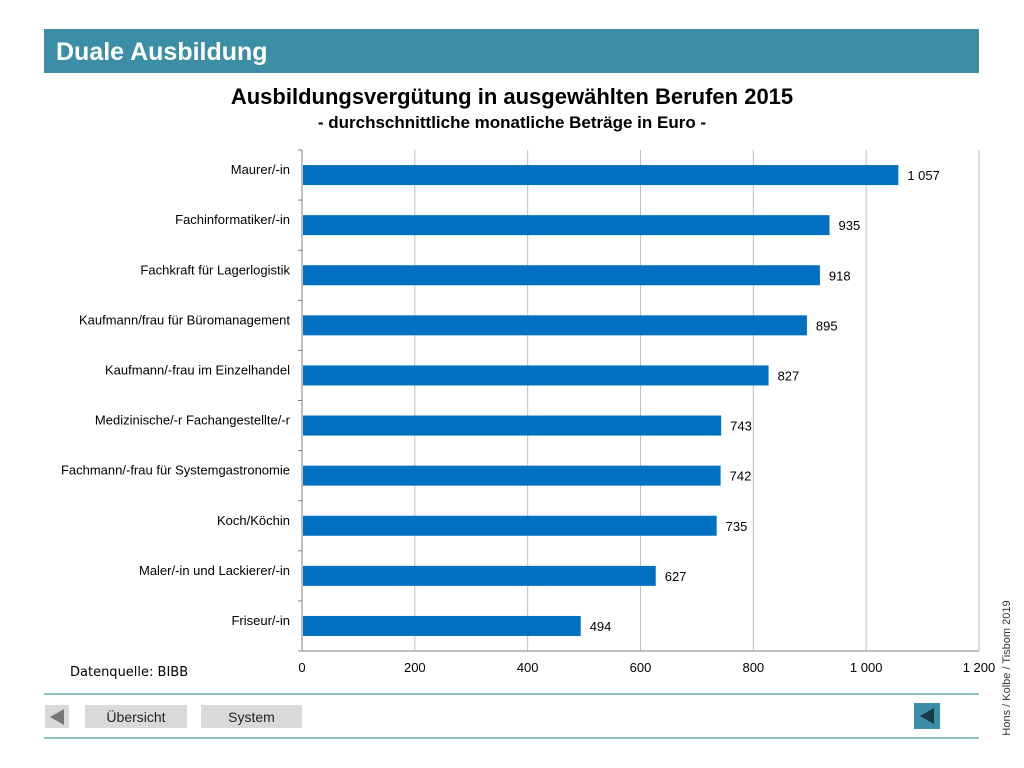  I want to click on separator-bottom, so click(511, 738).